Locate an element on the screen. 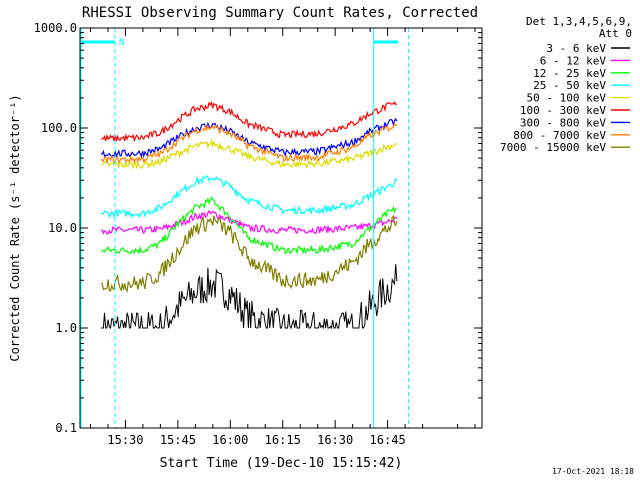 The height and width of the screenshot is (480, 640). y-tick-label: 10.0 is located at coordinates (62, 228).